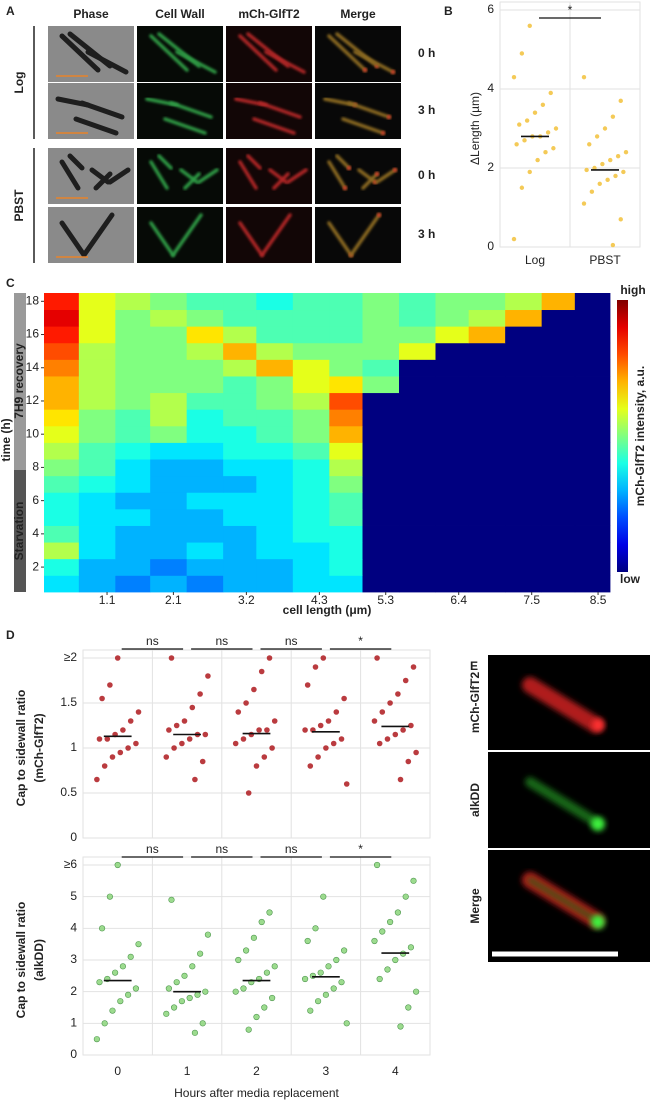 Image resolution: width=650 pixels, height=1102 pixels. What do you see at coordinates (327, 610) in the screenshot?
I see `x-axis-label: cell length (μm)` at bounding box center [327, 610].